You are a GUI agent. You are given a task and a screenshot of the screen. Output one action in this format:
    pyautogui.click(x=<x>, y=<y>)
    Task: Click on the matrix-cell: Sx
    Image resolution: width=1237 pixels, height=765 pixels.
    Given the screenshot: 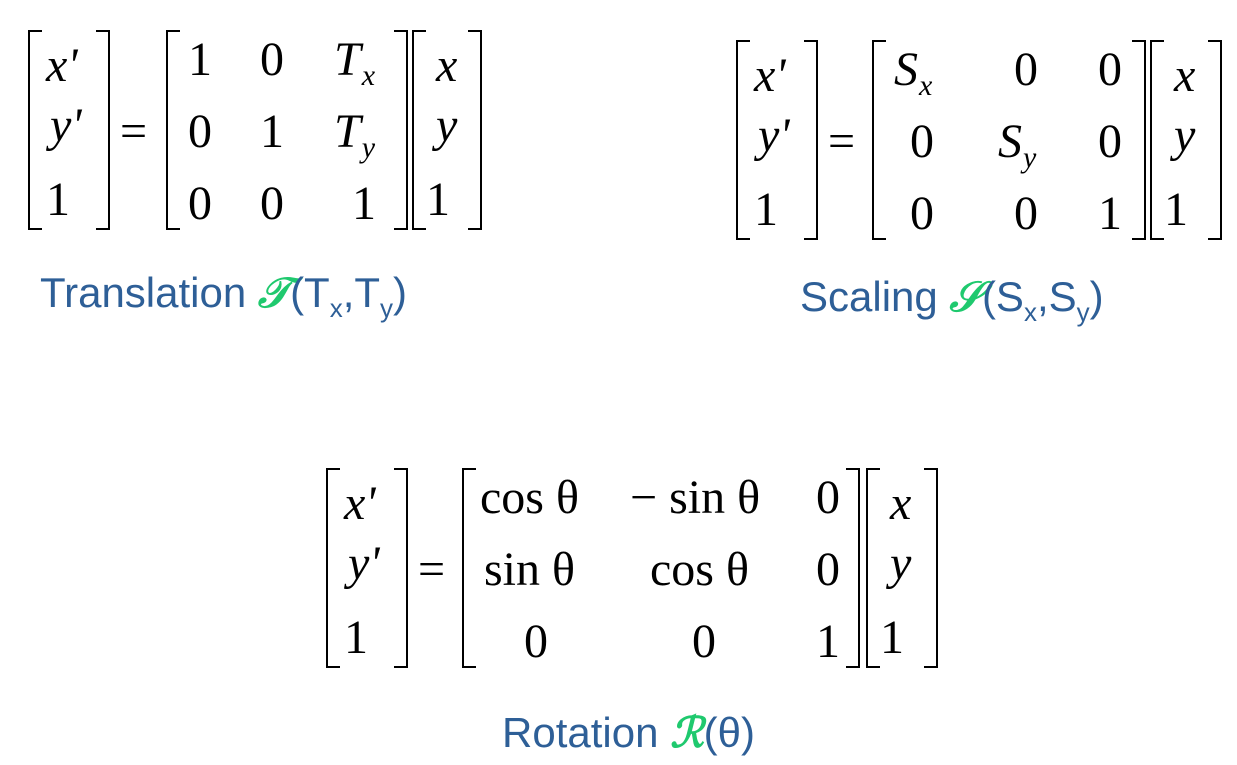 What is the action you would take?
    pyautogui.click(x=913, y=72)
    